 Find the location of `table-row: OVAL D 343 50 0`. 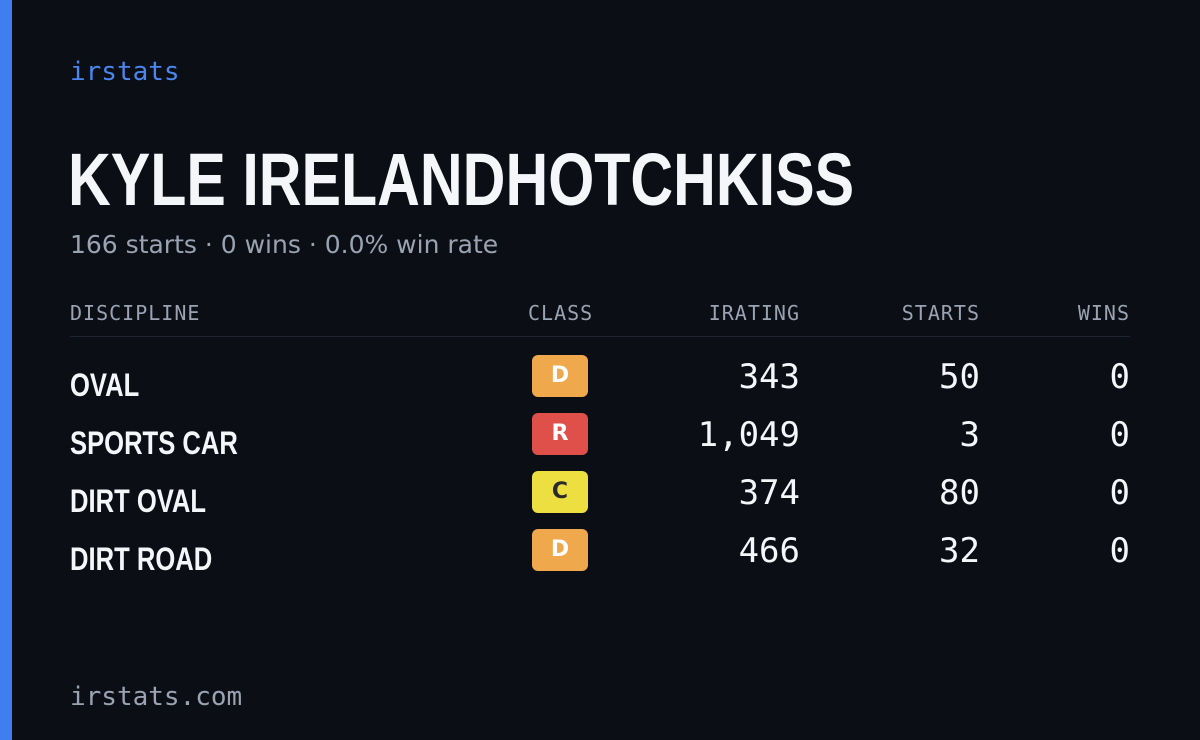

table-row: OVAL D 343 50 0 is located at coordinates (600, 382).